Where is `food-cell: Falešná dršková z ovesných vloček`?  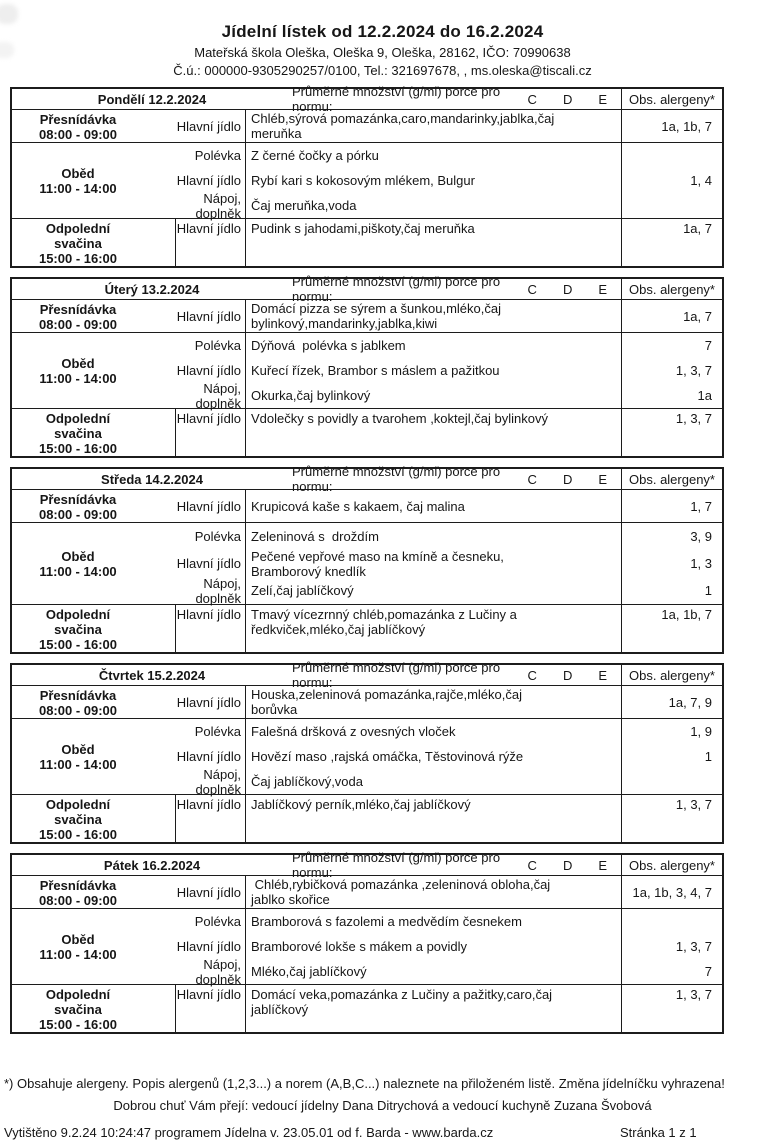
food-cell: Falešná dršková z ovesných vloček is located at coordinates (353, 731).